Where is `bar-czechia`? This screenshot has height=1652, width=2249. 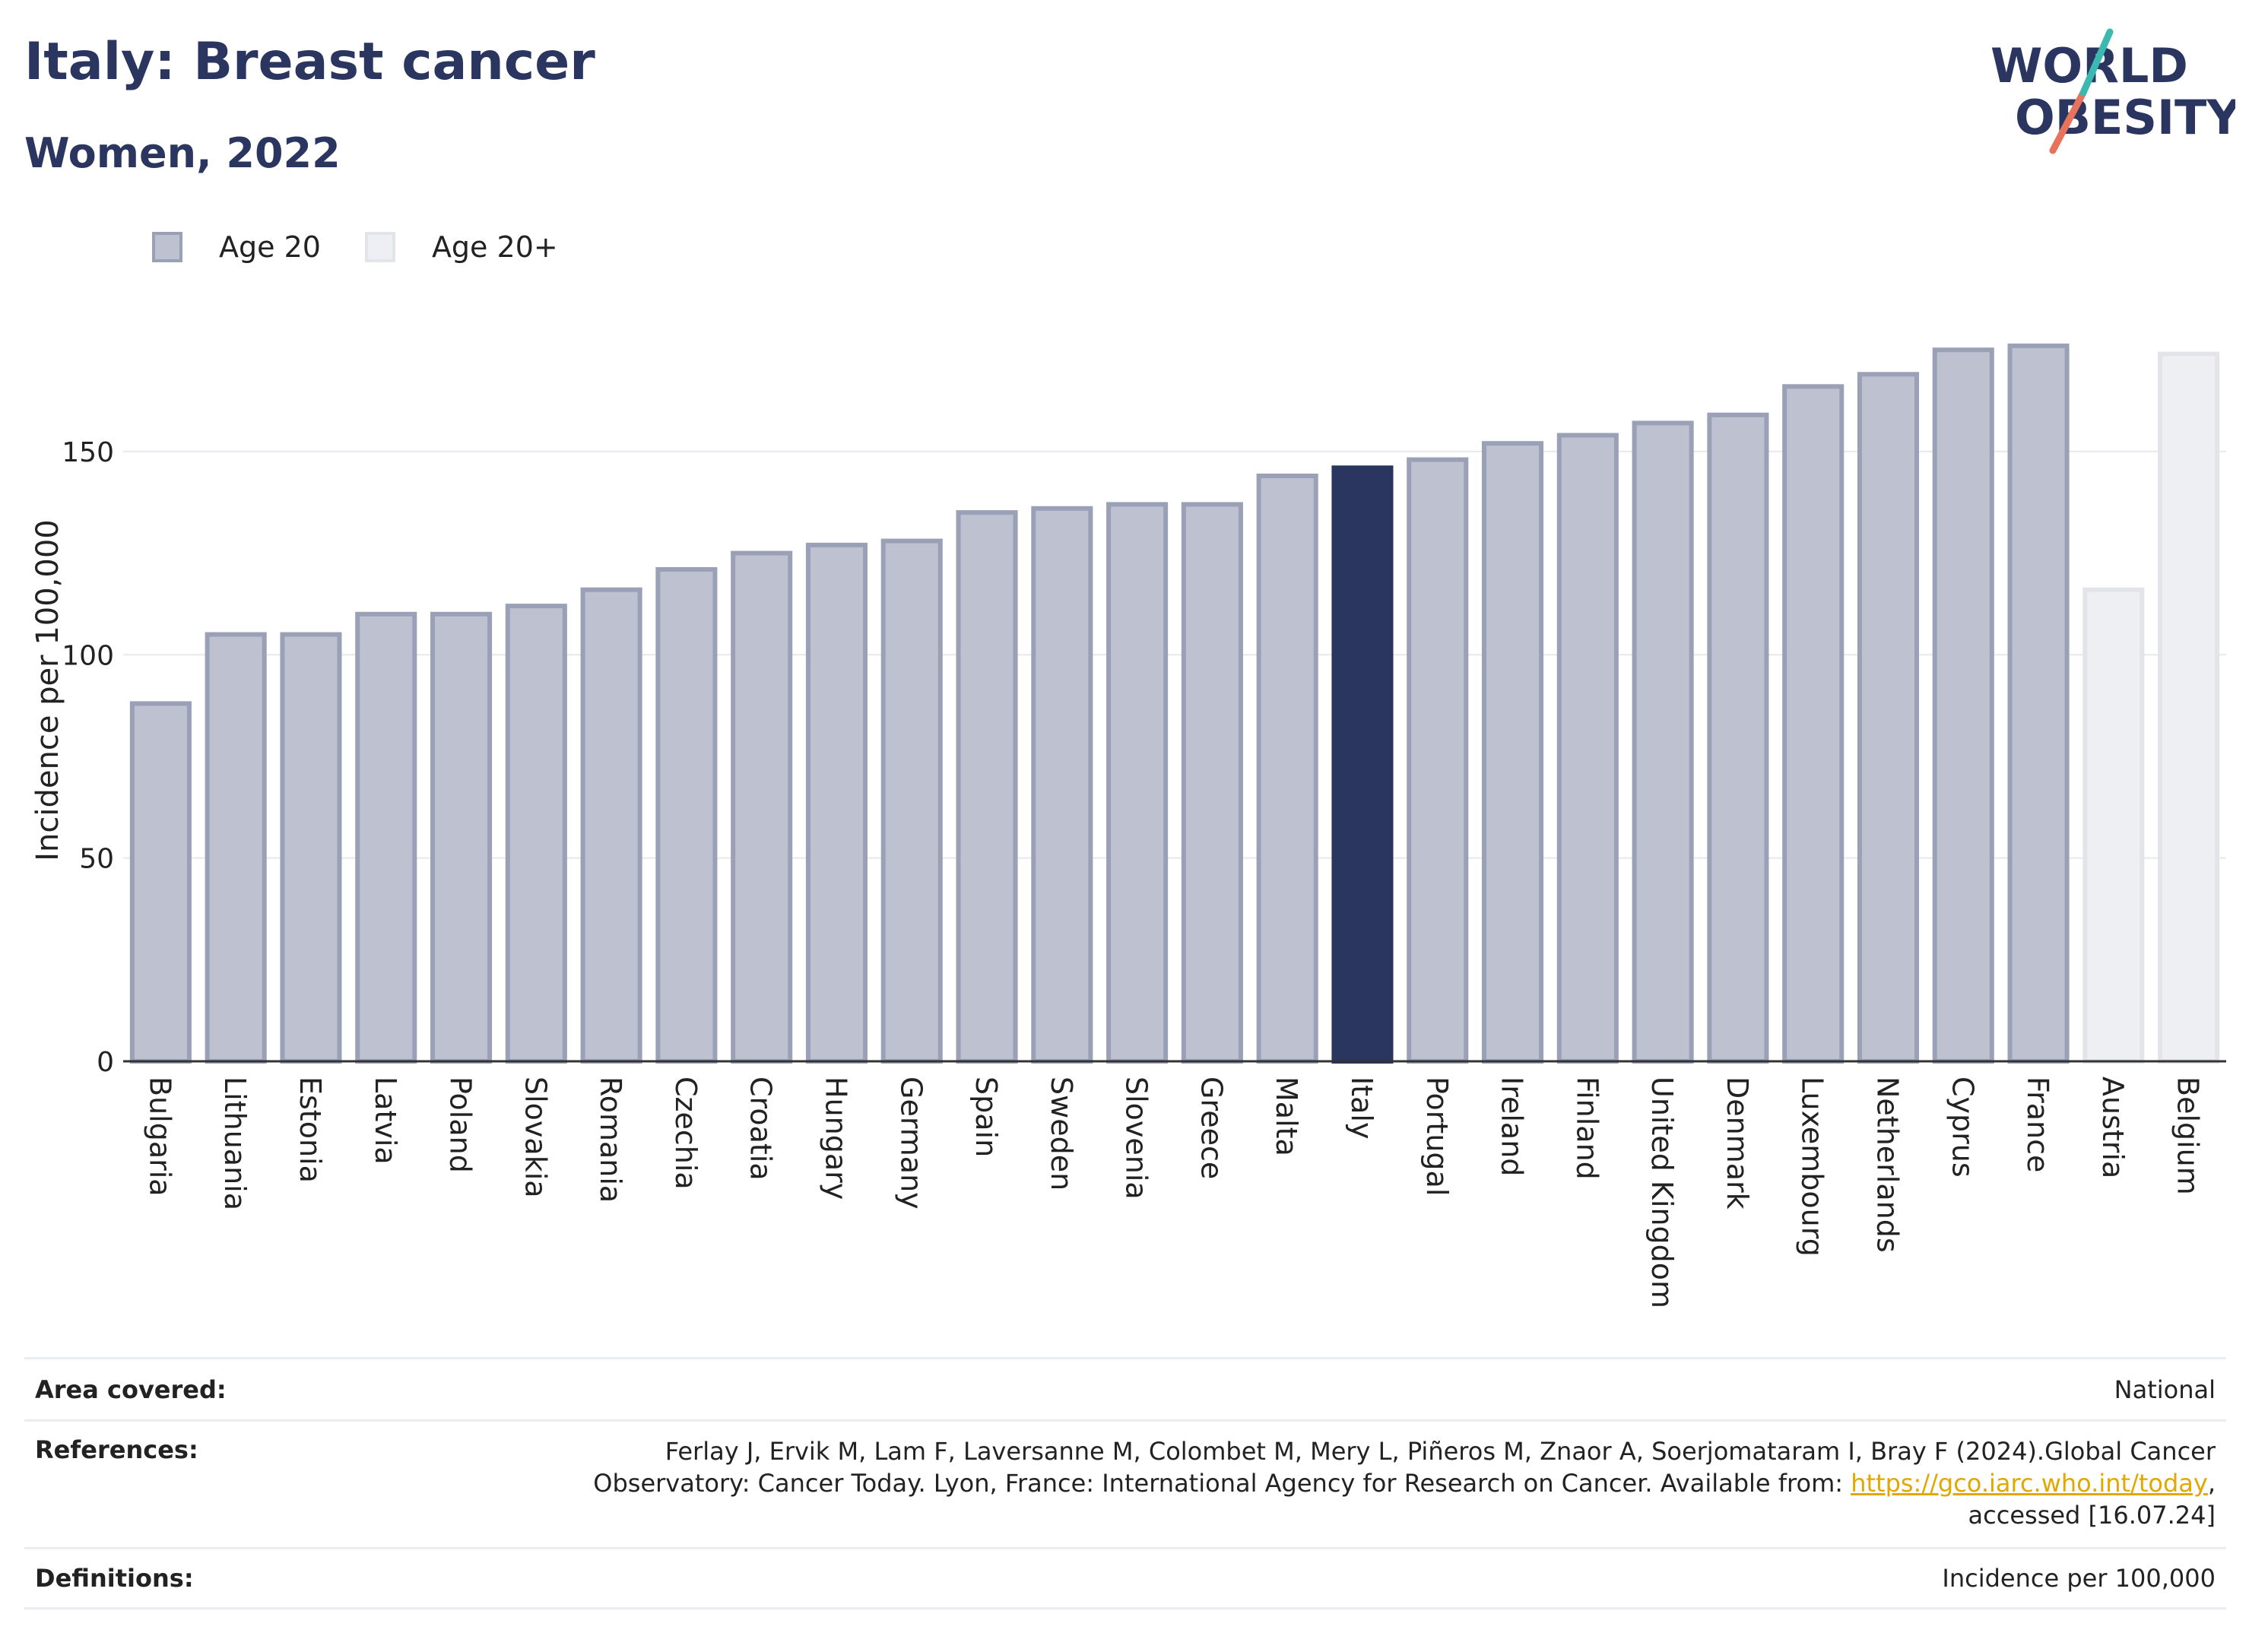
bar-czechia is located at coordinates (686, 815).